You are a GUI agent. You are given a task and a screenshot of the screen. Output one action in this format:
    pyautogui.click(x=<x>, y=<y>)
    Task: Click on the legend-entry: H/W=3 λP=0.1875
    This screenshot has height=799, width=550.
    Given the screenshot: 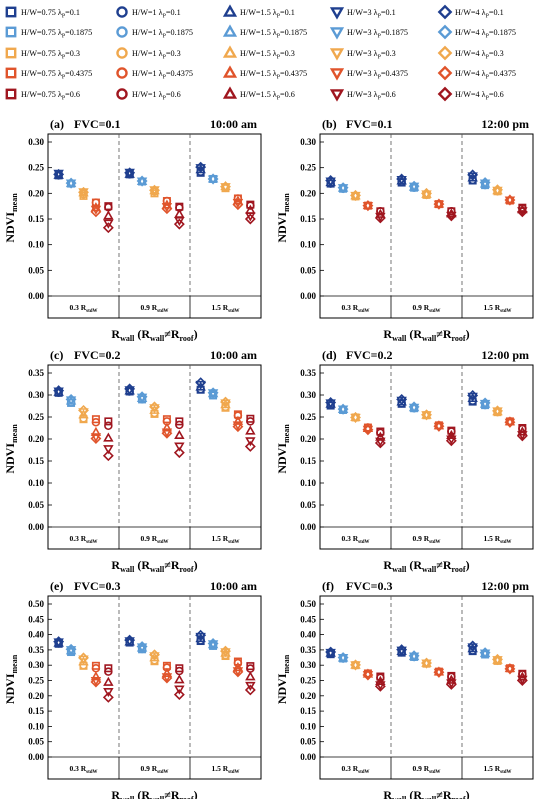 What is the action you would take?
    pyautogui.click(x=368, y=33)
    